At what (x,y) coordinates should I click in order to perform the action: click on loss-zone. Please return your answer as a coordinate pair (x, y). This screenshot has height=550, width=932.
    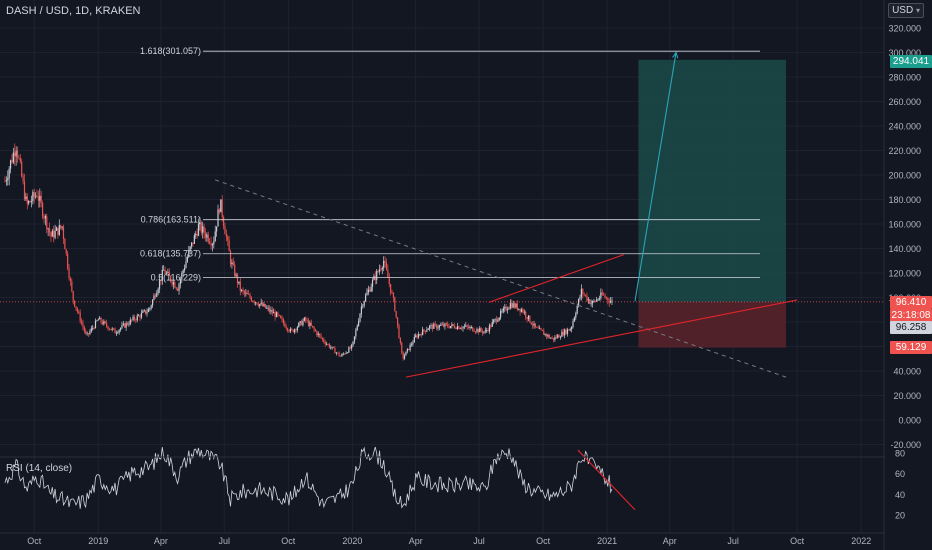
    Looking at the image, I should click on (712, 324).